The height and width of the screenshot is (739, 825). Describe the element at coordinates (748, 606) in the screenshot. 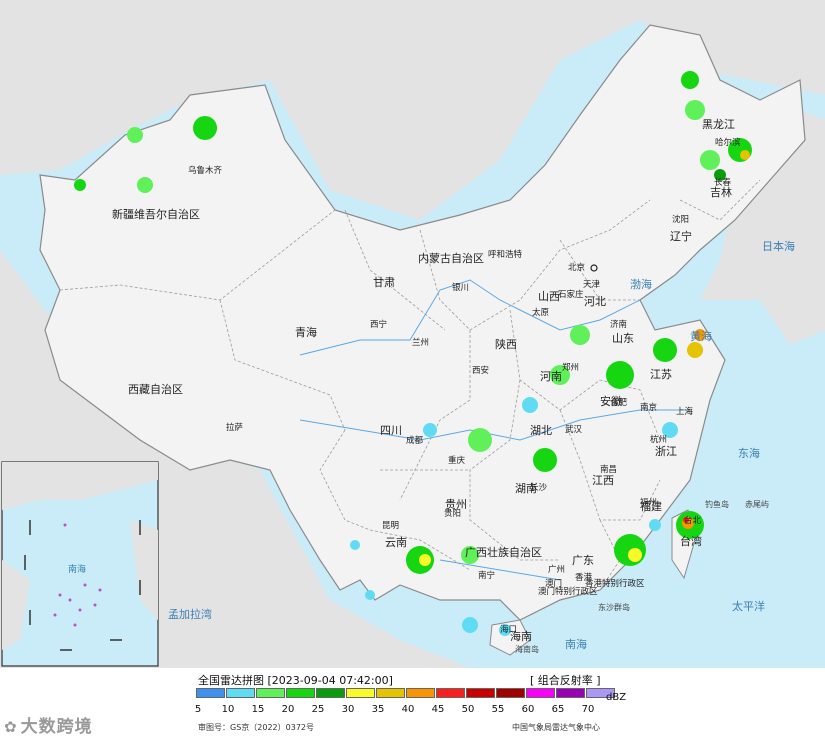

I see `svg-text: 太平洋` at that location.